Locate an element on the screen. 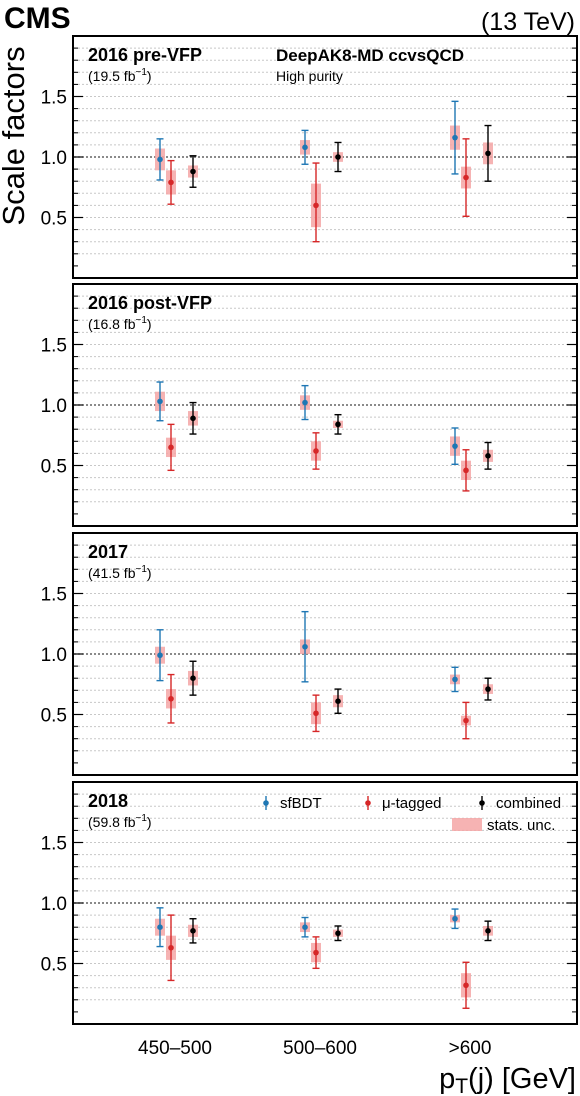 This screenshot has height=1096, width=580. x-tick-label: >600 is located at coordinates (470, 1048).